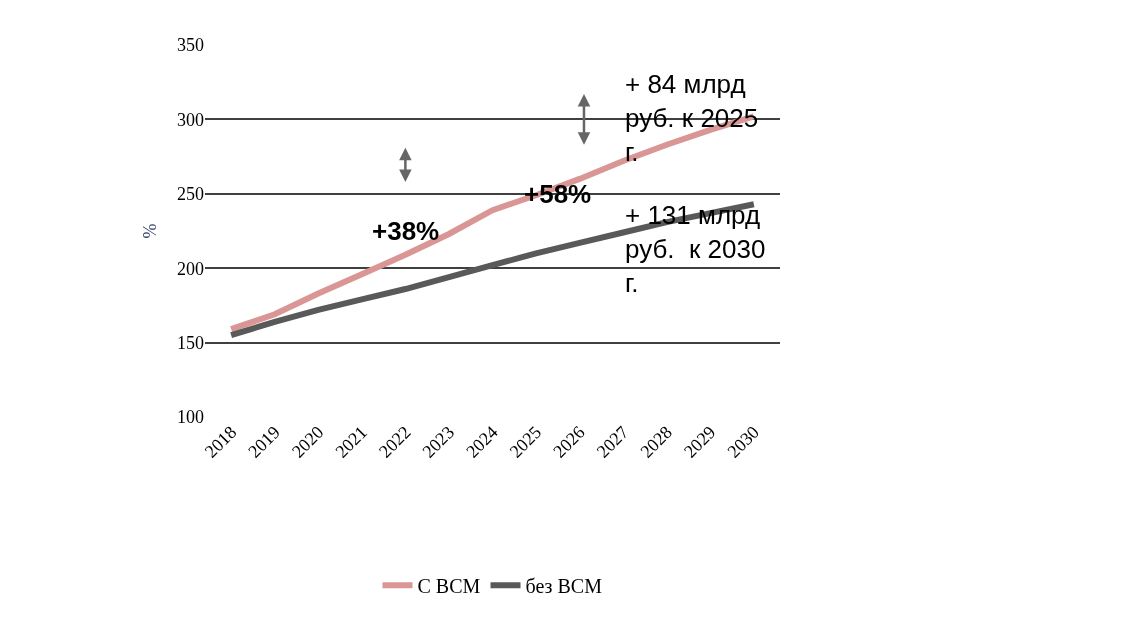  What do you see at coordinates (406, 231) in the screenshot?
I see `annotation: +38%` at bounding box center [406, 231].